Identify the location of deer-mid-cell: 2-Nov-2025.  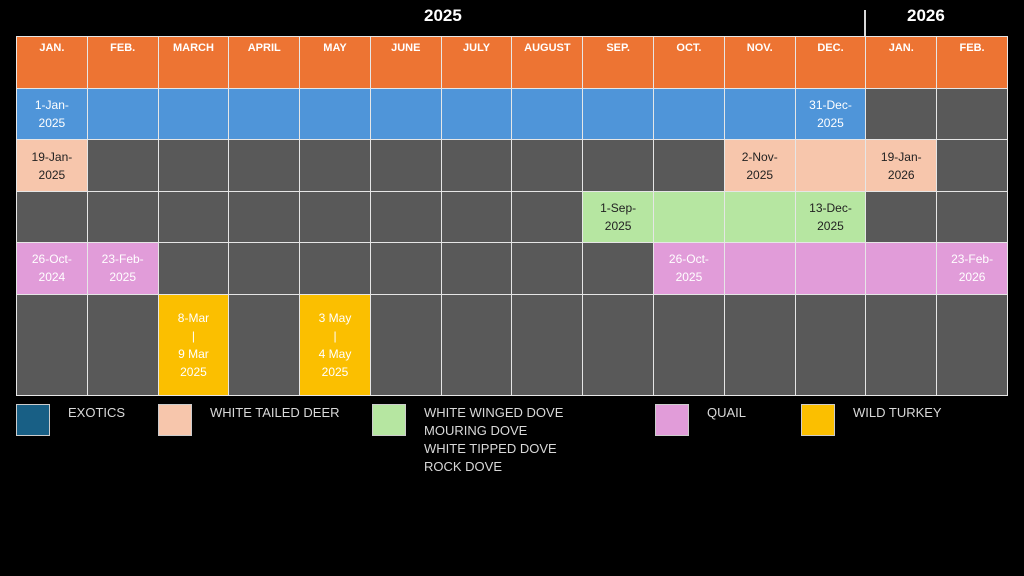
(759, 165).